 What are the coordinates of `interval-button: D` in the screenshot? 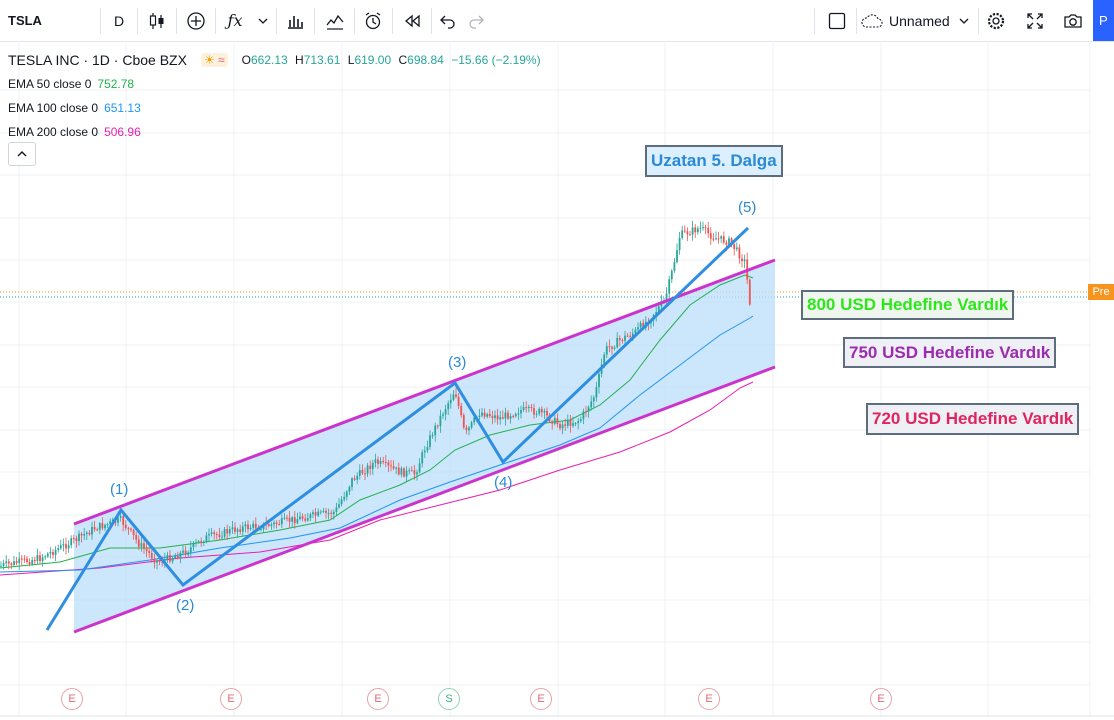 It's located at (119, 20).